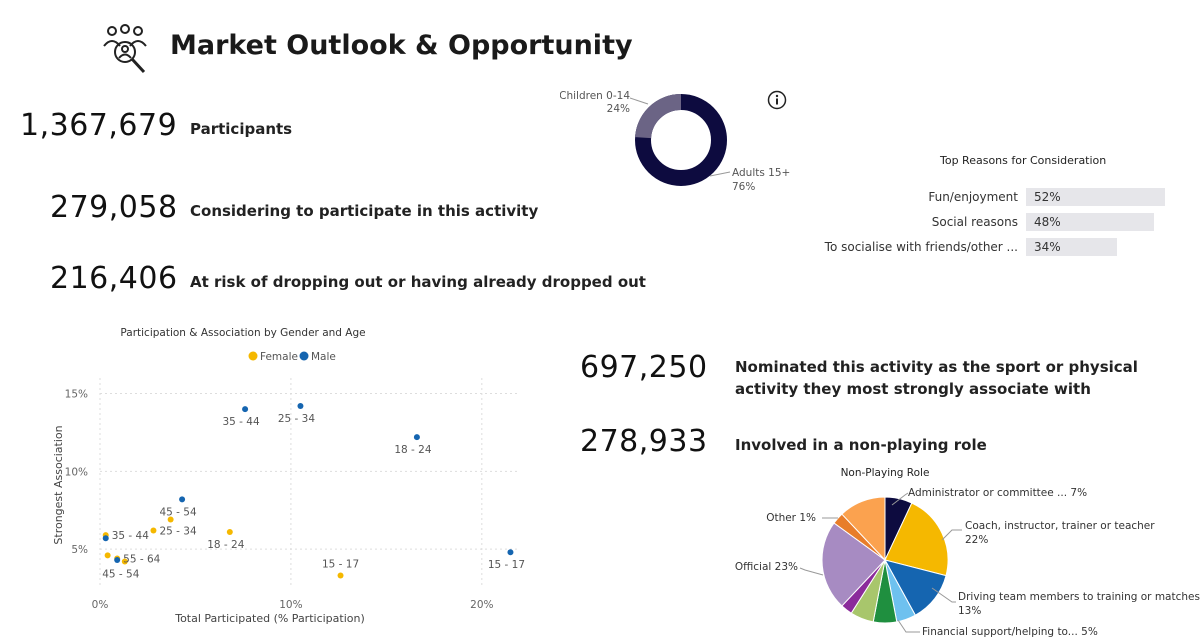 This screenshot has width=1200, height=640. I want to click on legend-male-swatch, so click(304, 356).